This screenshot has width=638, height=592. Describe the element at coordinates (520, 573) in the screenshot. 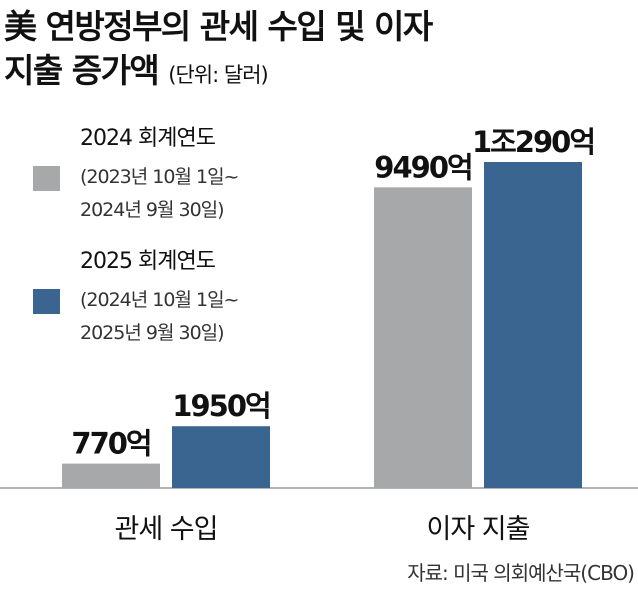

I see `source: 자료: 미국 의회예산국(CBO)` at that location.